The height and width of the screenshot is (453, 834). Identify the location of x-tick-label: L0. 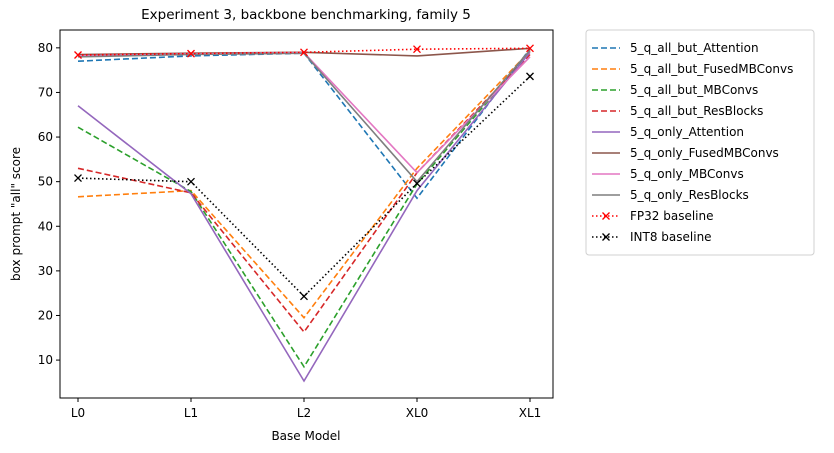
(78, 413).